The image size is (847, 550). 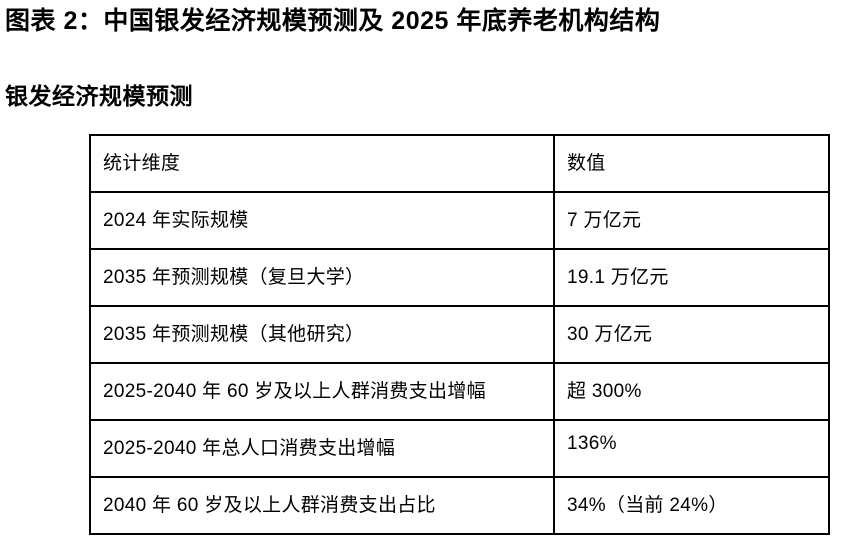 What do you see at coordinates (691, 163) in the screenshot?
I see `table-header-value: 数值` at bounding box center [691, 163].